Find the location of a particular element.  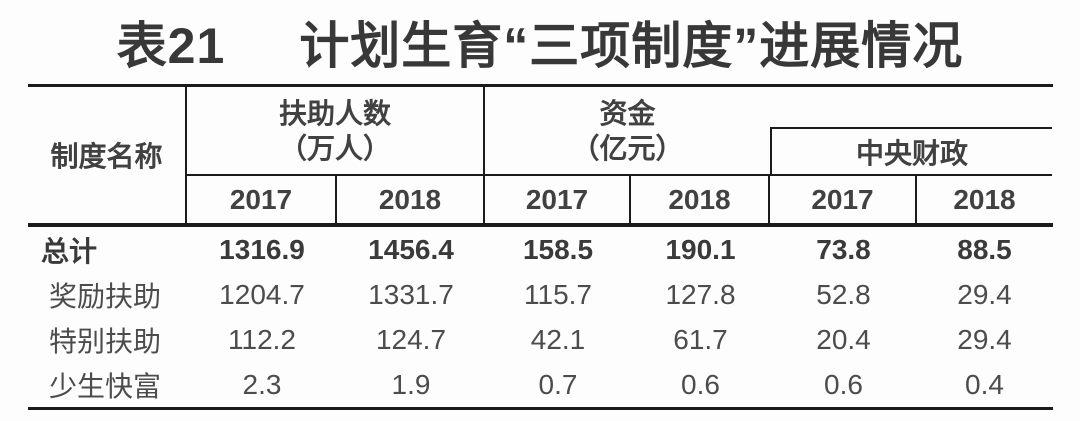

value-cell: 1316.9 is located at coordinates (262, 249).